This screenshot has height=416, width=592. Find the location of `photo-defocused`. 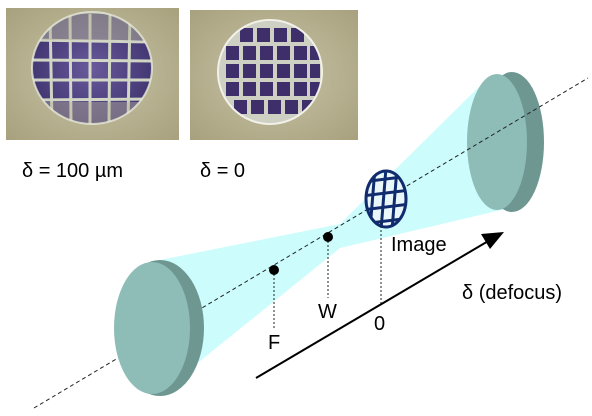

photo-defocused is located at coordinates (92, 74).